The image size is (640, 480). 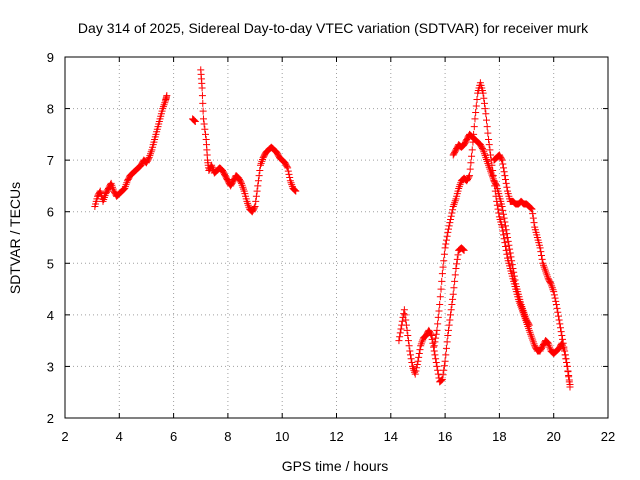 What do you see at coordinates (50, 366) in the screenshot?
I see `y-tick-label: 3` at bounding box center [50, 366].